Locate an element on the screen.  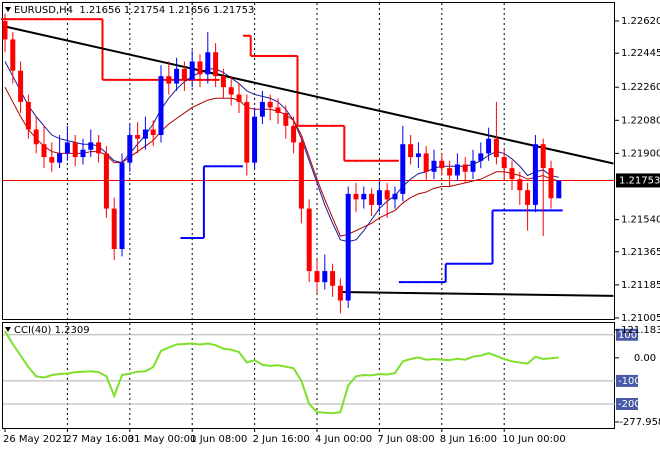
x-tick-label: 27 May 16:00 is located at coordinates (99, 439).